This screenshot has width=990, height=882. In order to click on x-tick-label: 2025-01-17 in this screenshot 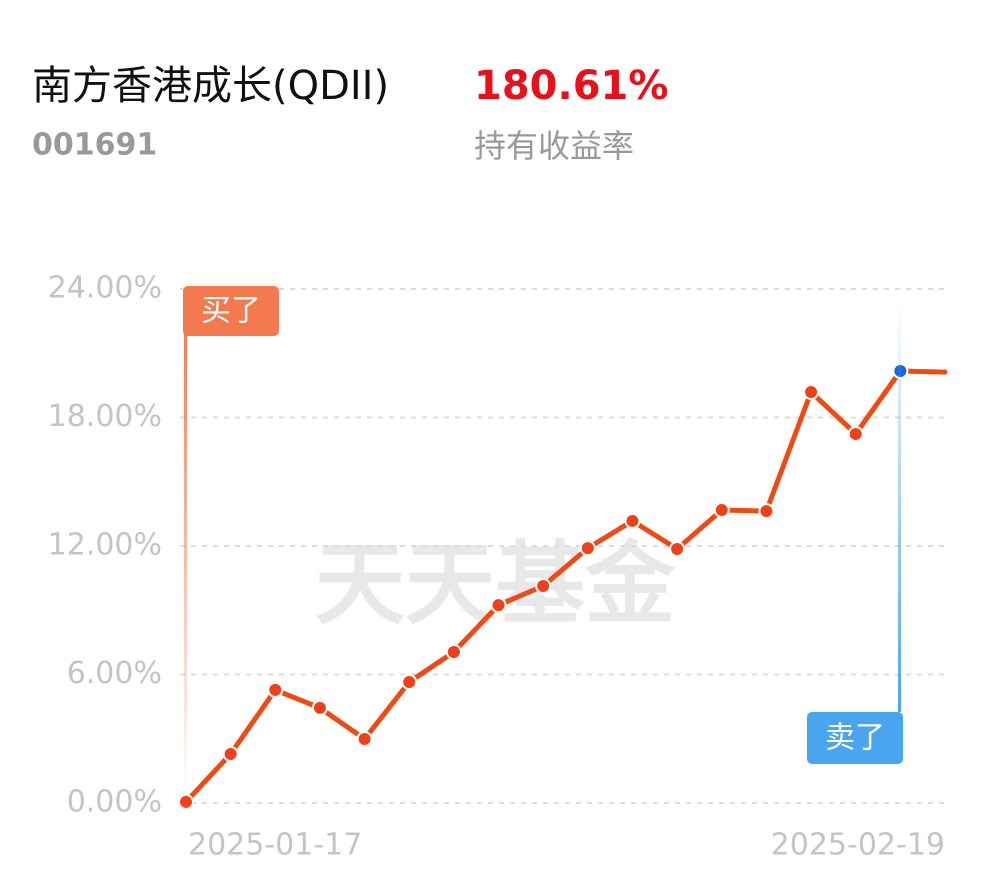, I will do `click(275, 845)`.